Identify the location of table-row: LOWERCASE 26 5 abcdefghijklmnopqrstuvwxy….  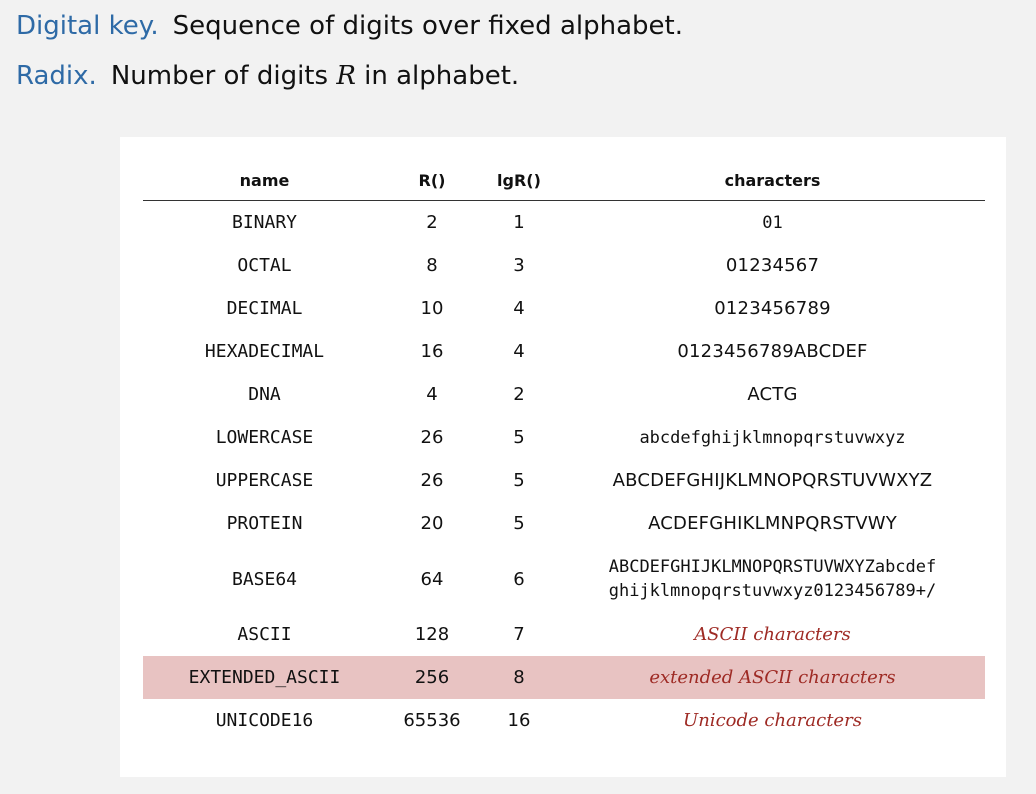
(564, 437).